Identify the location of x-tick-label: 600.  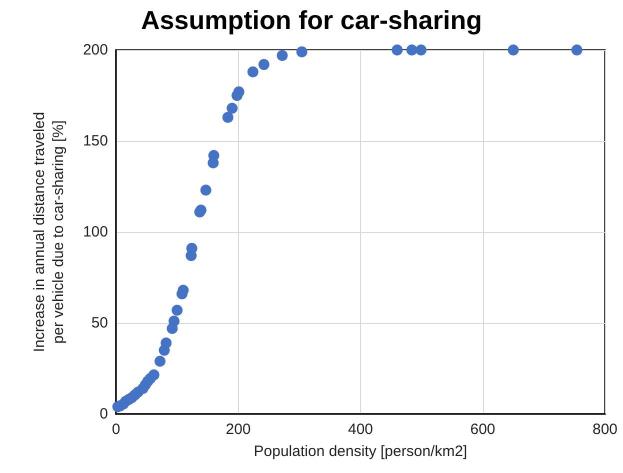
(483, 429).